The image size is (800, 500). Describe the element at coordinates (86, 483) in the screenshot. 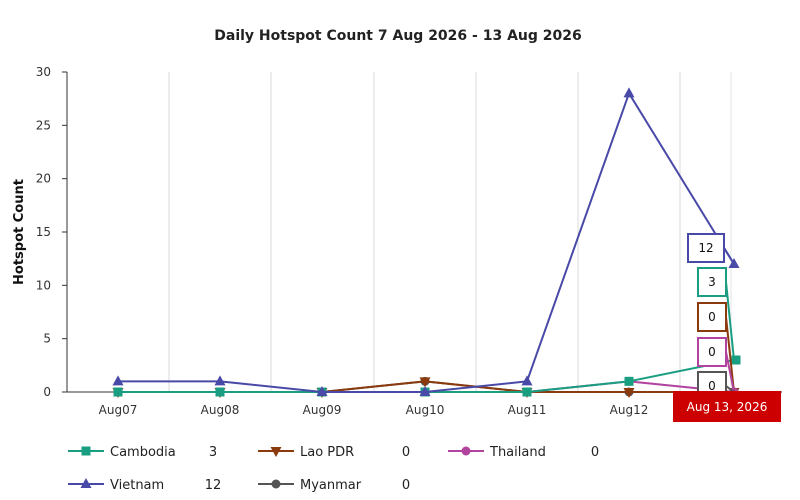

I see `legend-marker-vietnam` at that location.